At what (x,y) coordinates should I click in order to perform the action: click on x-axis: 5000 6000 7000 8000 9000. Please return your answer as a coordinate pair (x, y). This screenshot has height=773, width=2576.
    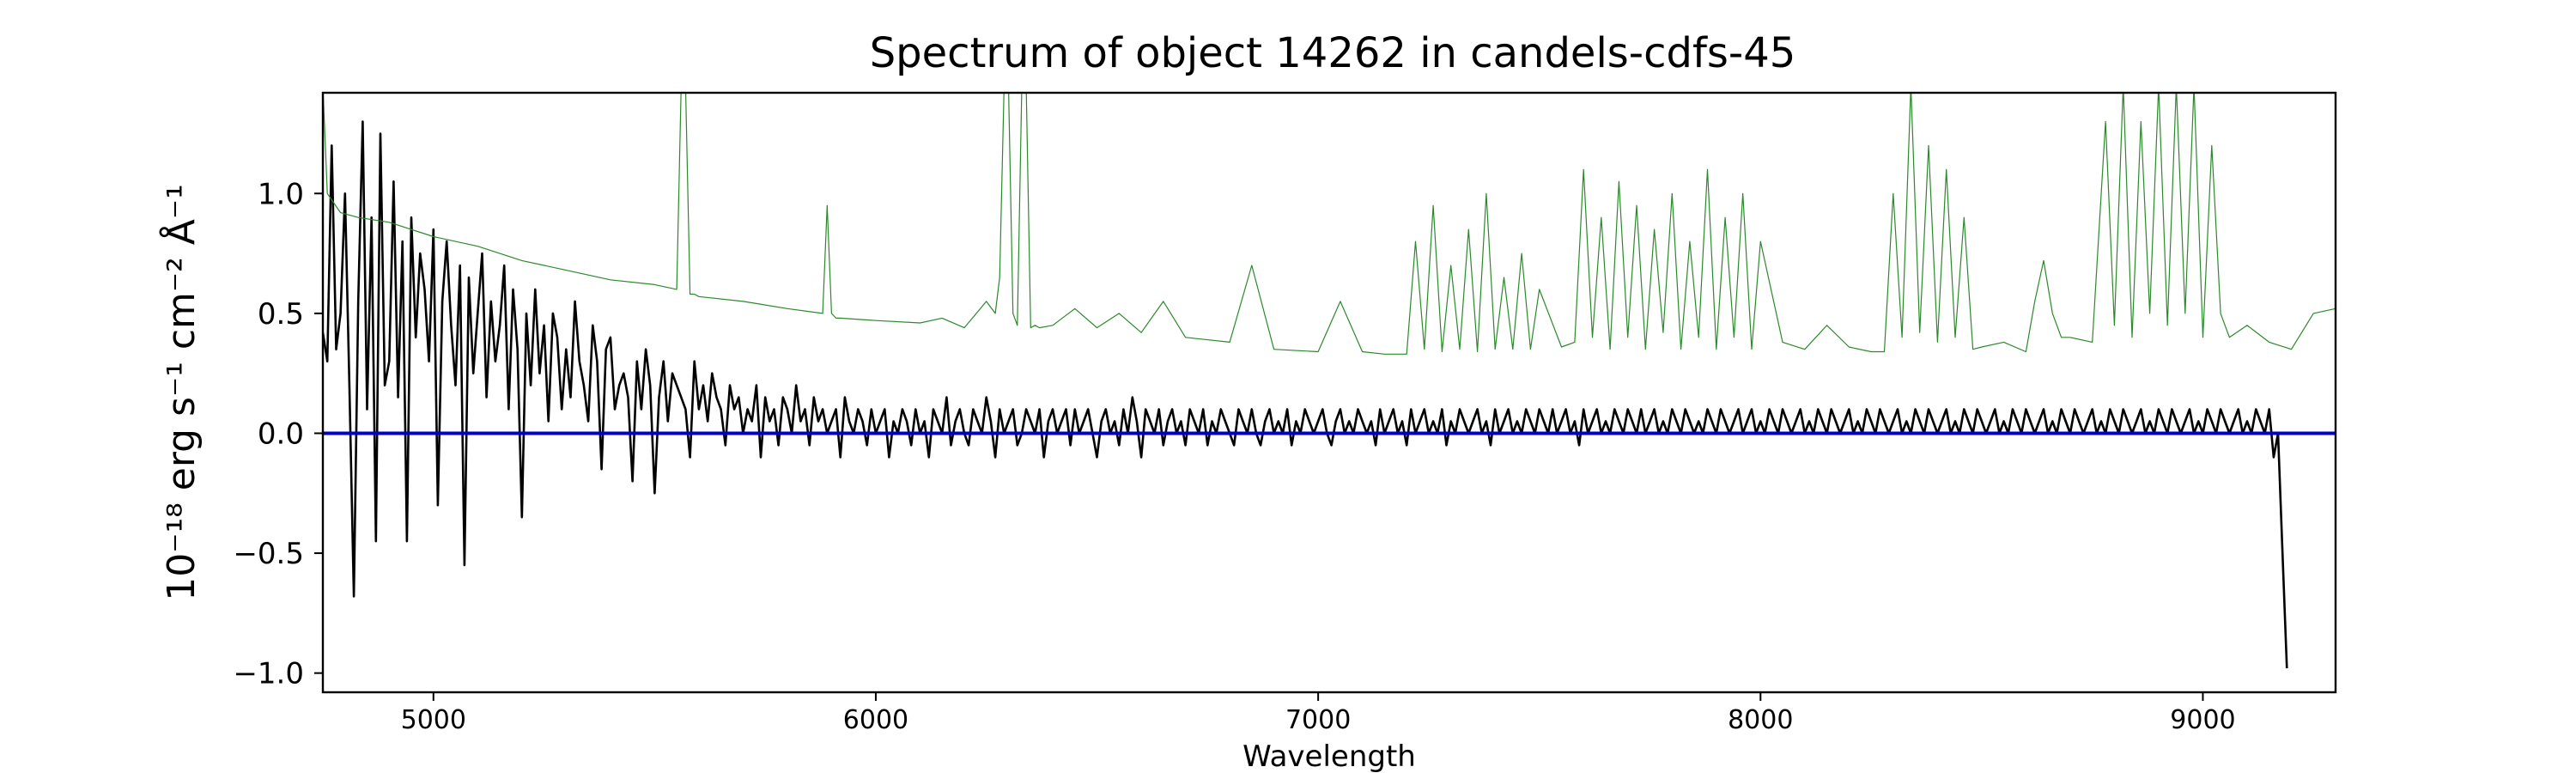
    Looking at the image, I should click on (1319, 713).